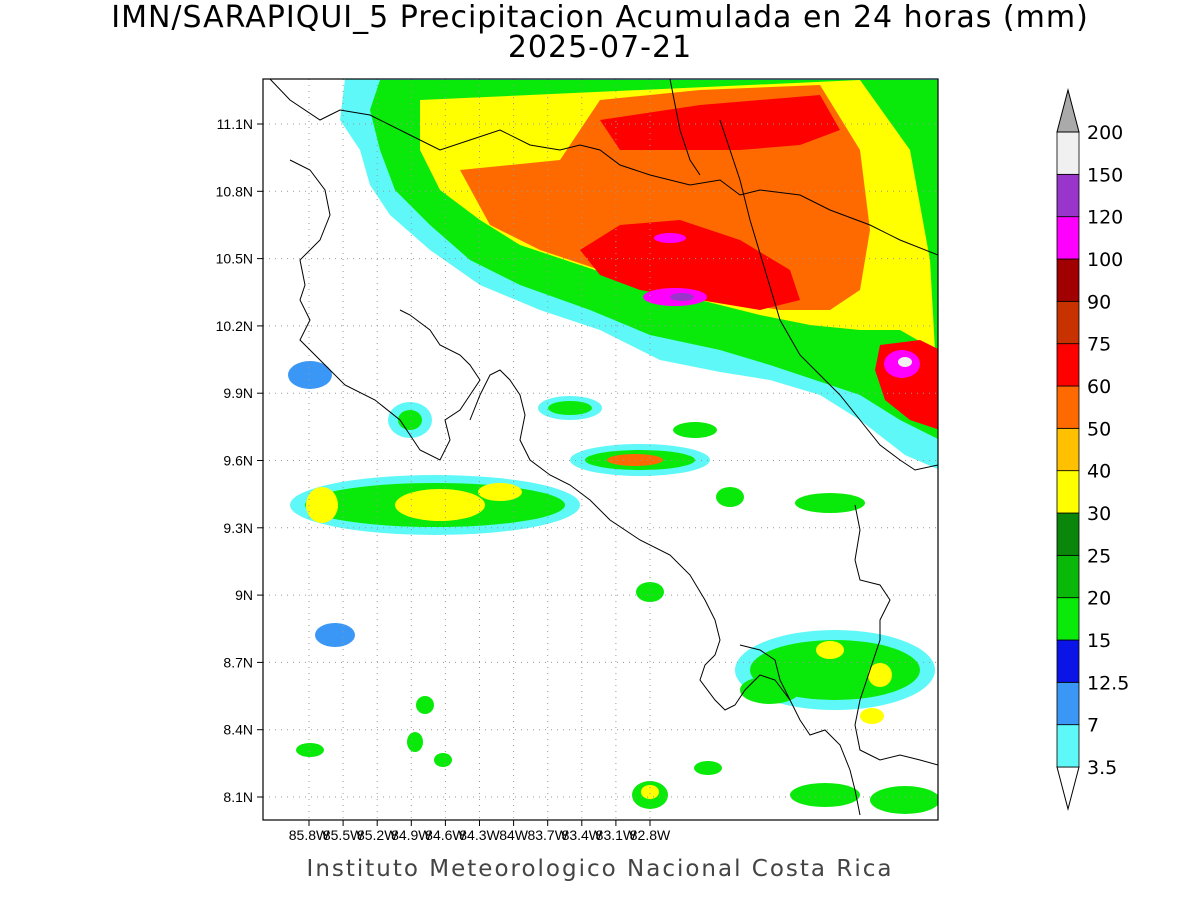 Image resolution: width=1200 pixels, height=900 pixels. I want to click on colorbar-label: 3.5, so click(1102, 768).